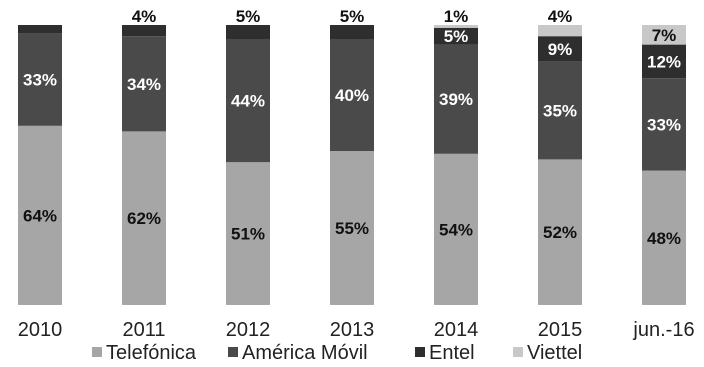 The image size is (704, 367). I want to click on bar-segment-am-rica-m-vil-2012, so click(248, 101).